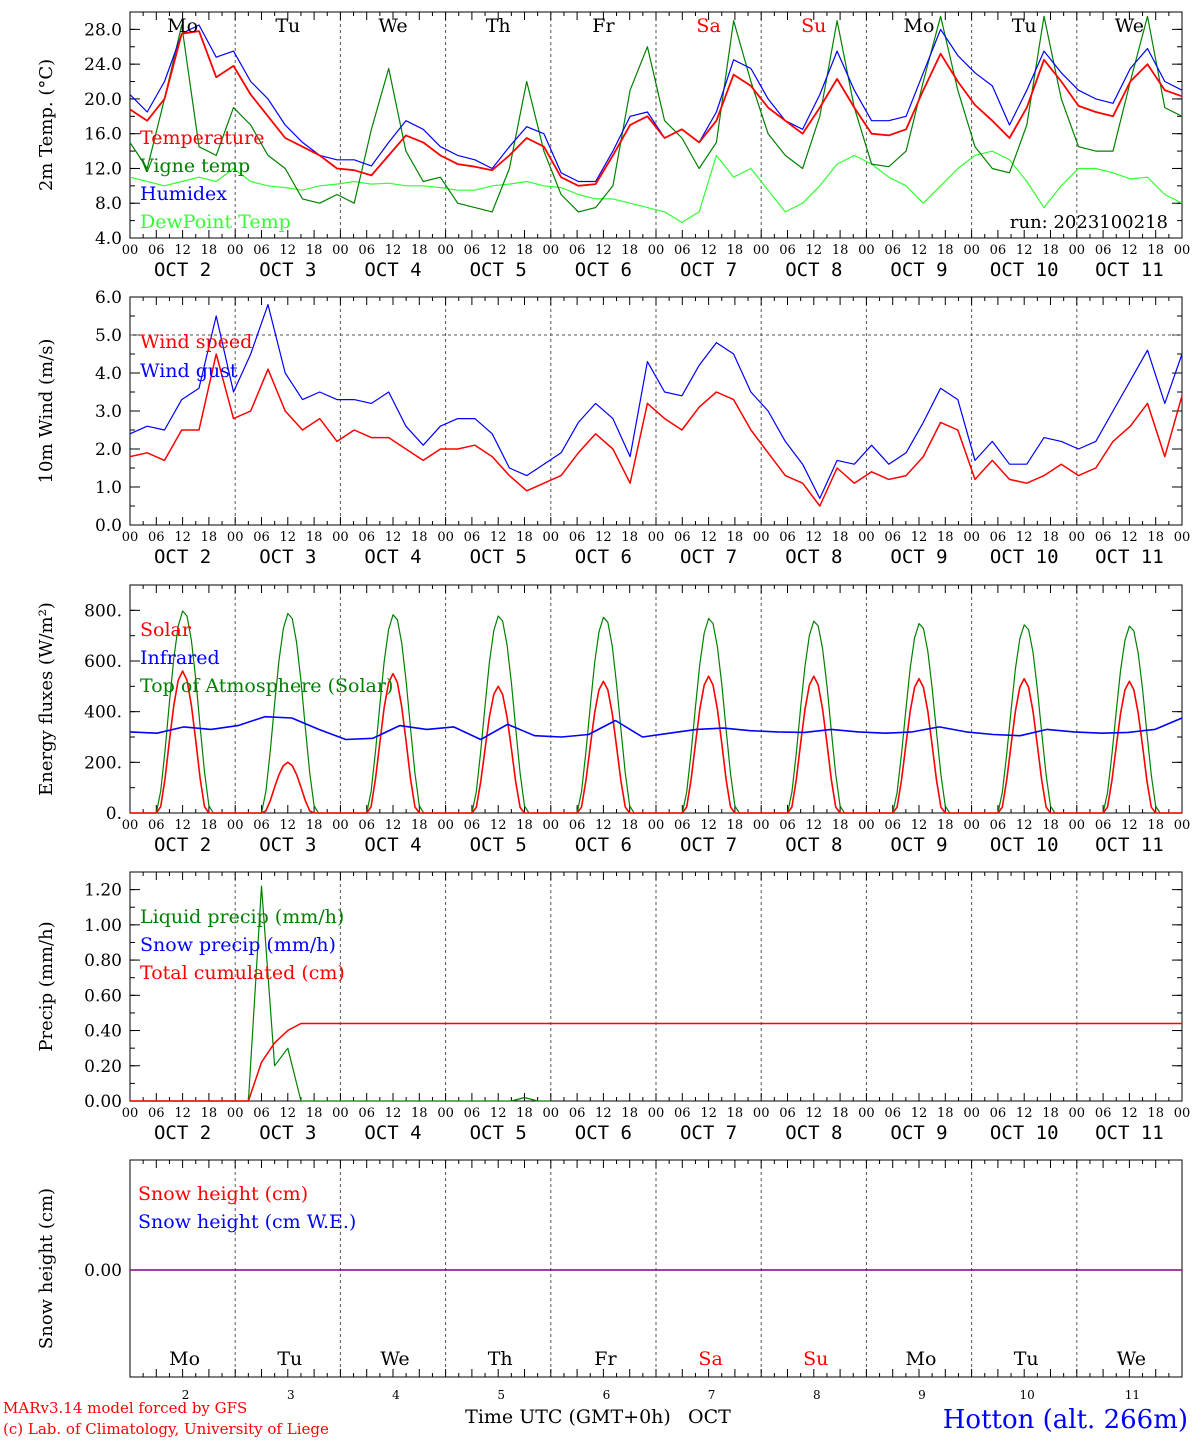 Image resolution: width=1194 pixels, height=1440 pixels. What do you see at coordinates (215, 222) in the screenshot?
I see `legend-entry: DewPoint Temp` at bounding box center [215, 222].